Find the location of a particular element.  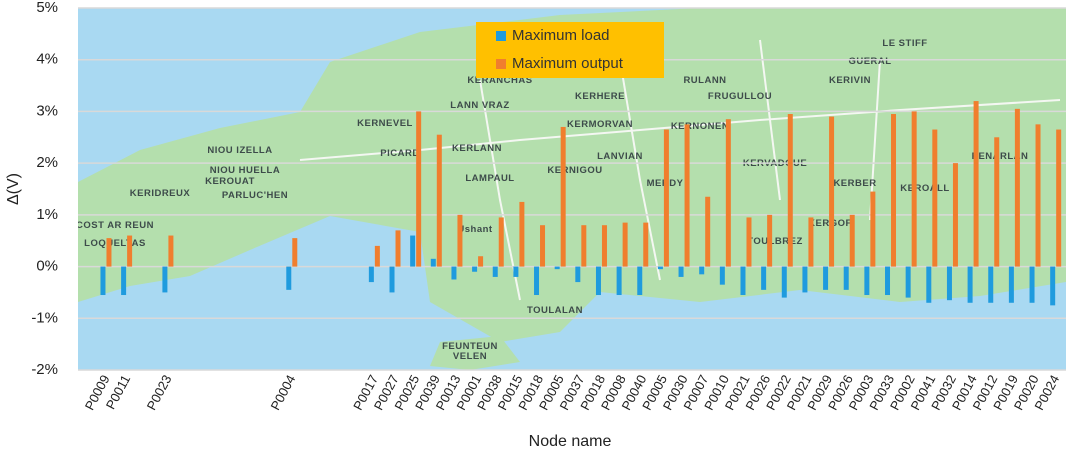

map-label: PARLUC'HEN is located at coordinates (255, 195).